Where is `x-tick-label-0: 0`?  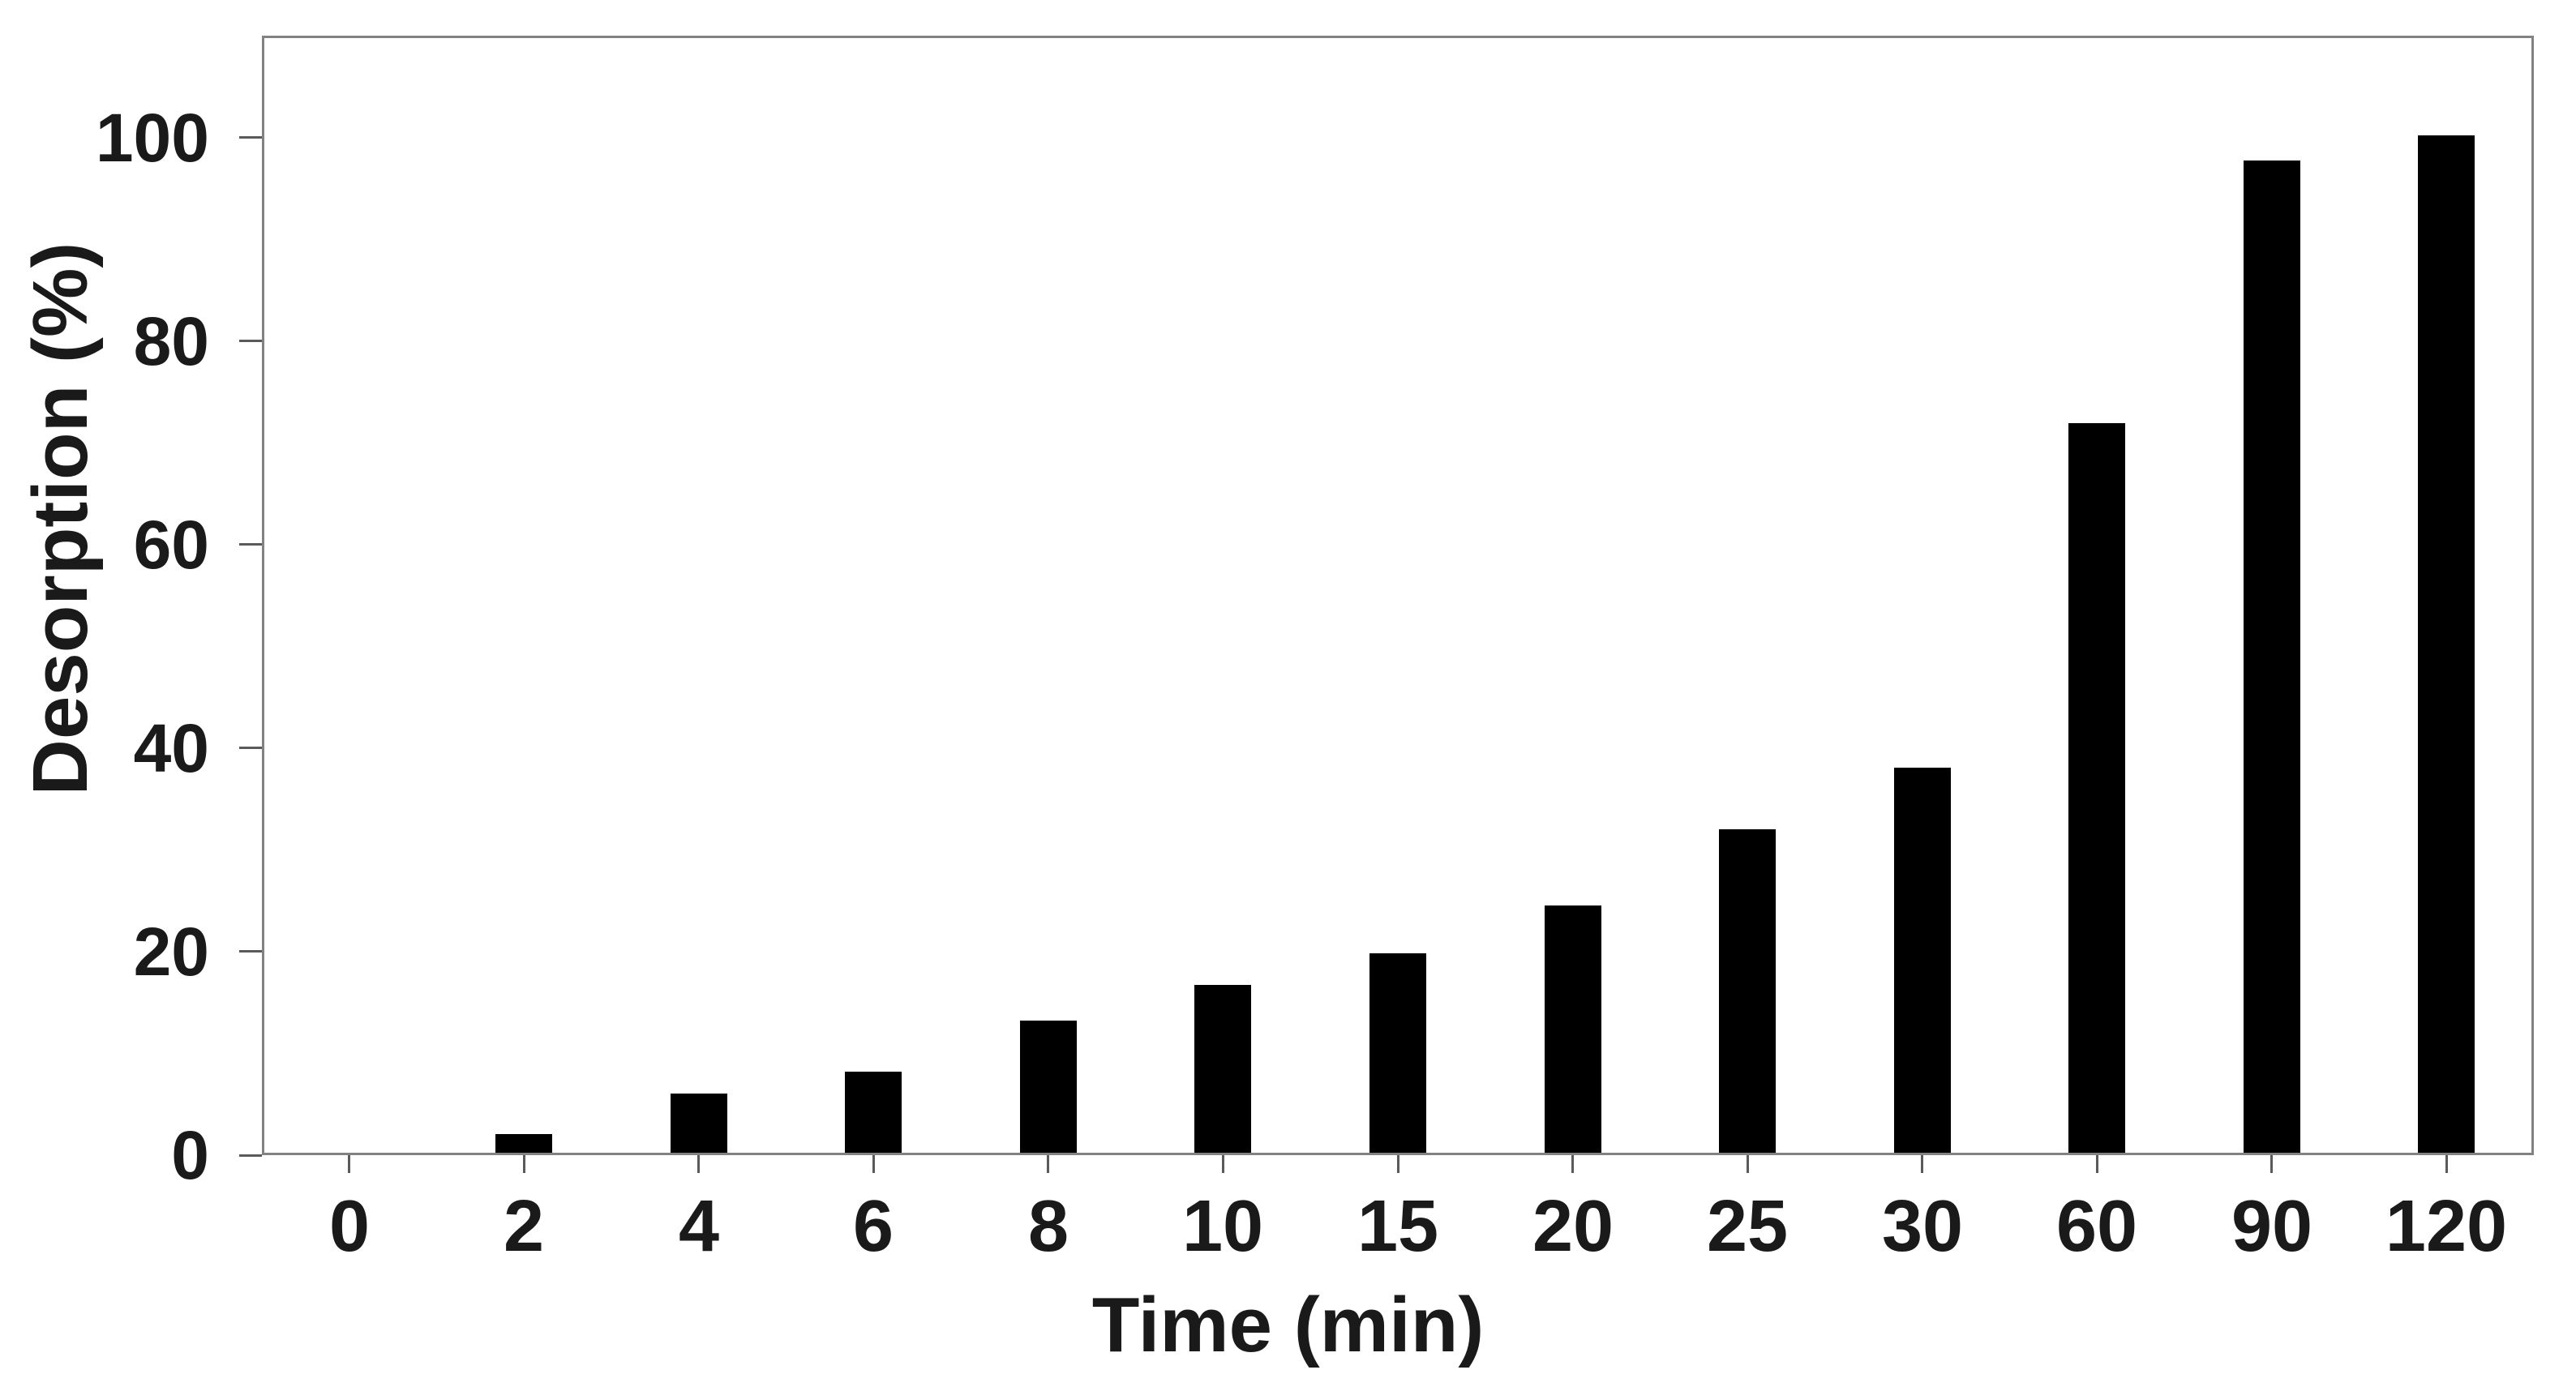
x-tick-label-0: 0 is located at coordinates (349, 1226).